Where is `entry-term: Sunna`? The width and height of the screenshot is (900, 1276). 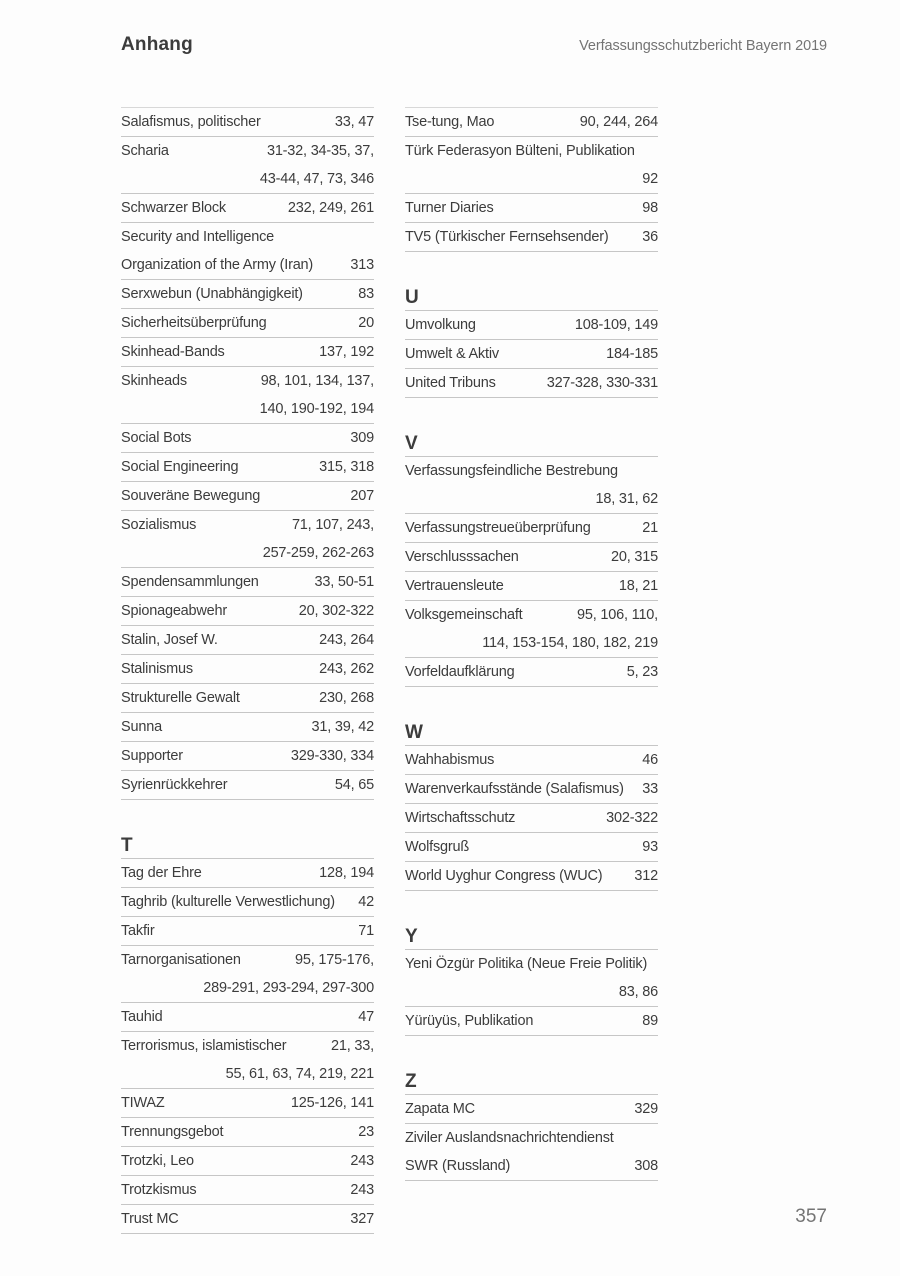 entry-term: Sunna is located at coordinates (141, 727).